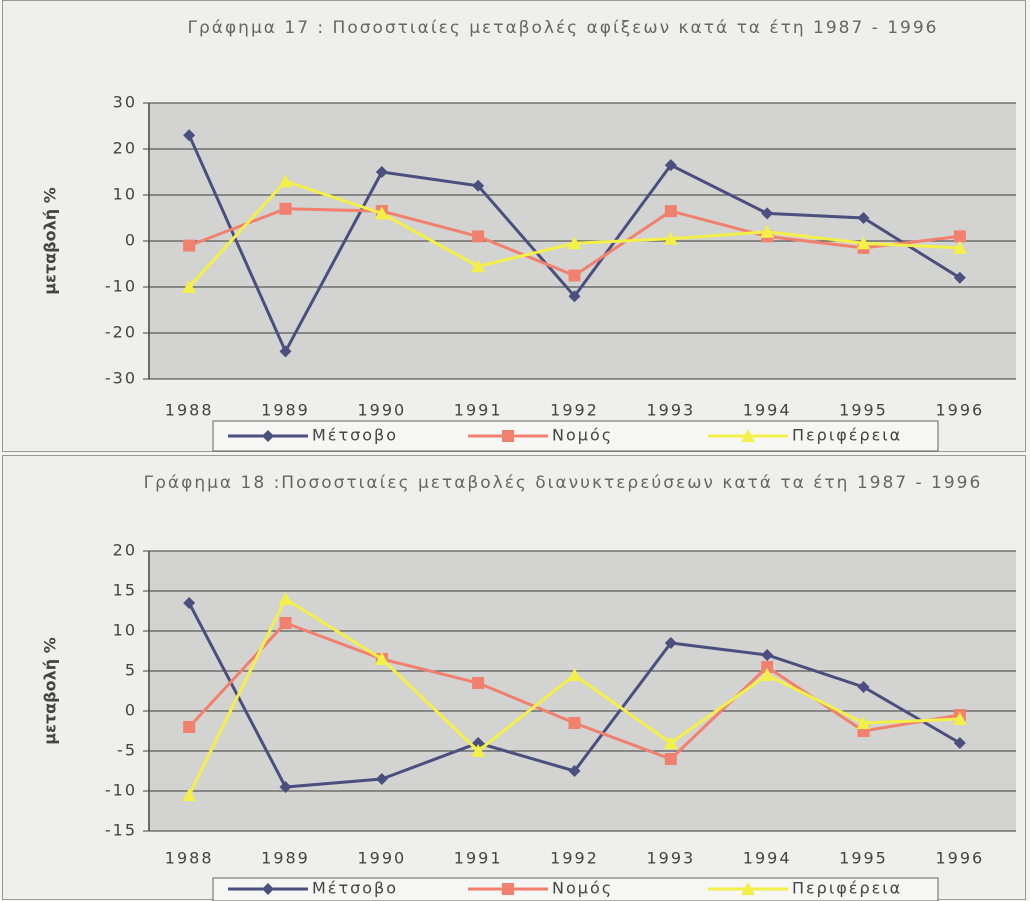 Image resolution: width=1030 pixels, height=901 pixels. Describe the element at coordinates (121, 332) in the screenshot. I see `y-tick-label: -20` at that location.